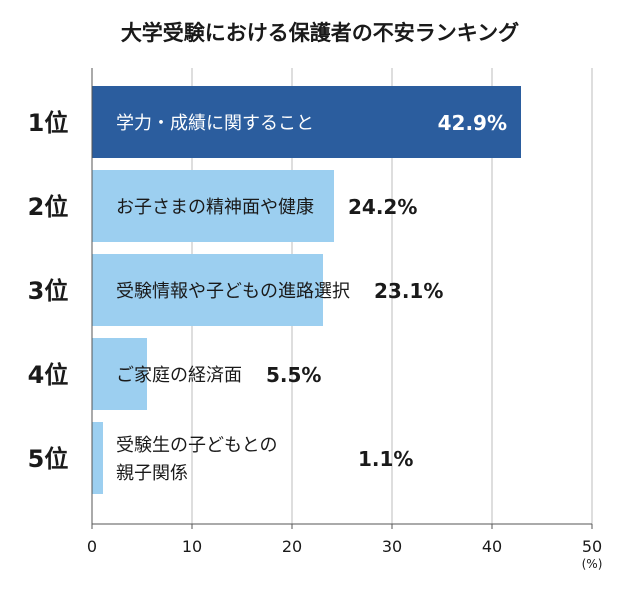 The image size is (640, 590). I want to click on x-tick-label: 0, so click(92, 546).